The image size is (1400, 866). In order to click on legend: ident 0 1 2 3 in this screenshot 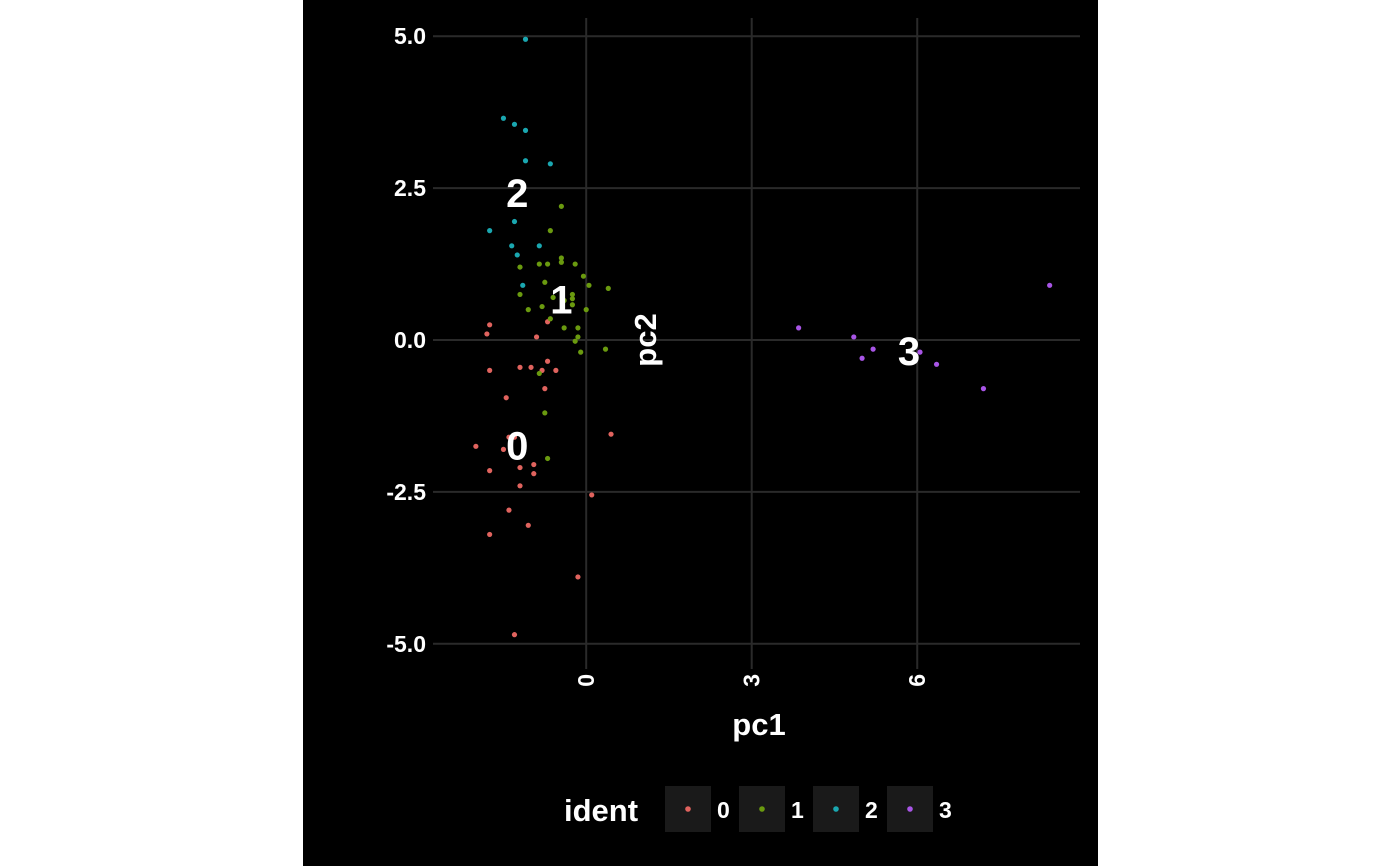, I will do `click(758, 809)`.